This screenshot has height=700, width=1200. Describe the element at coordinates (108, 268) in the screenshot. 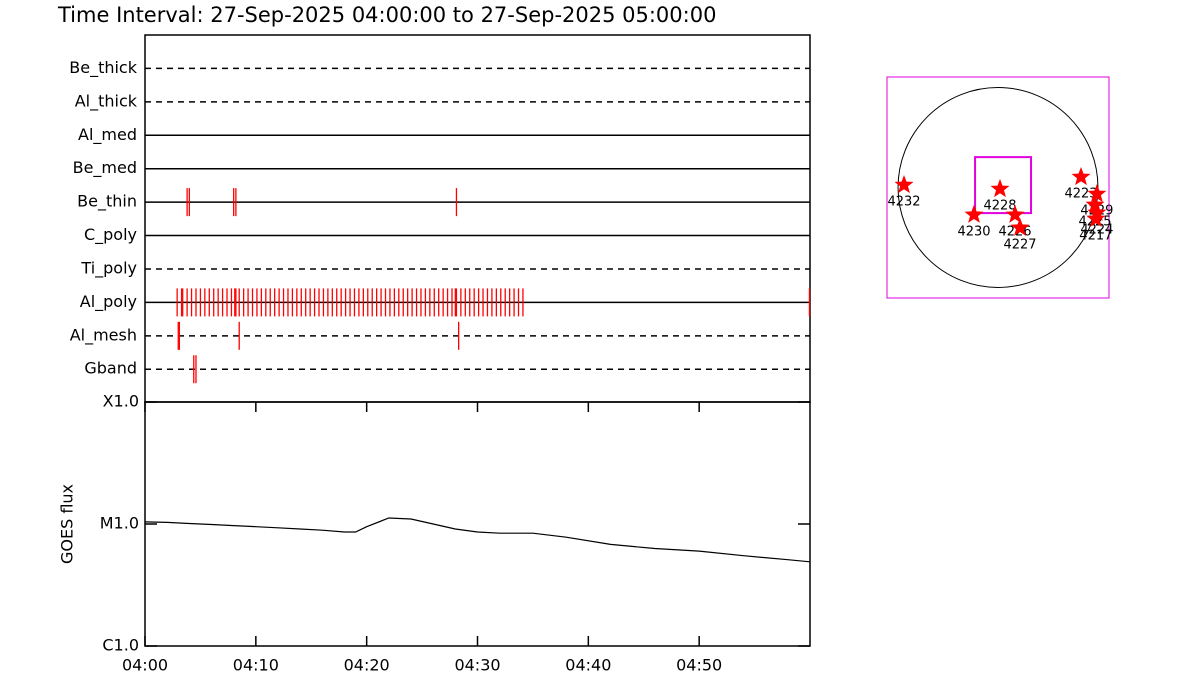

I see `row-label: Ti_poly` at that location.